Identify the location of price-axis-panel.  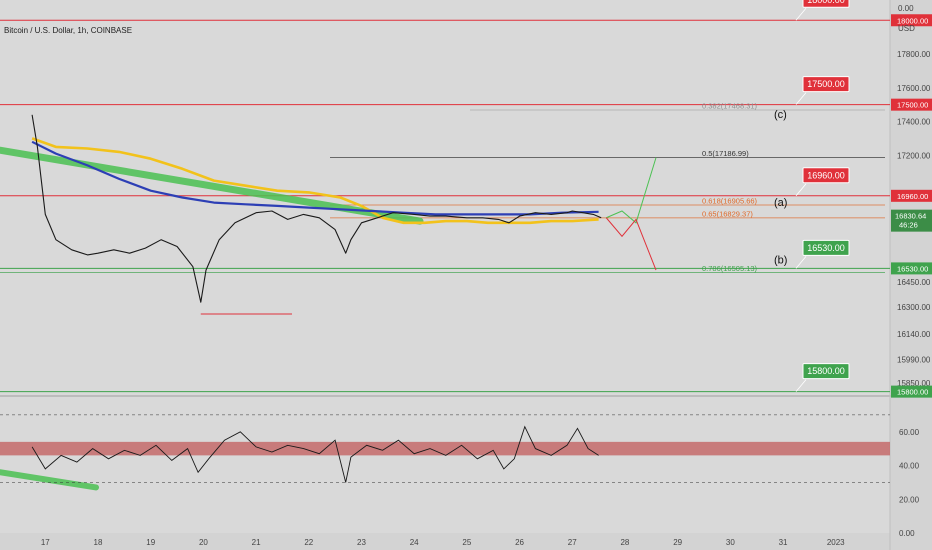
(911, 275).